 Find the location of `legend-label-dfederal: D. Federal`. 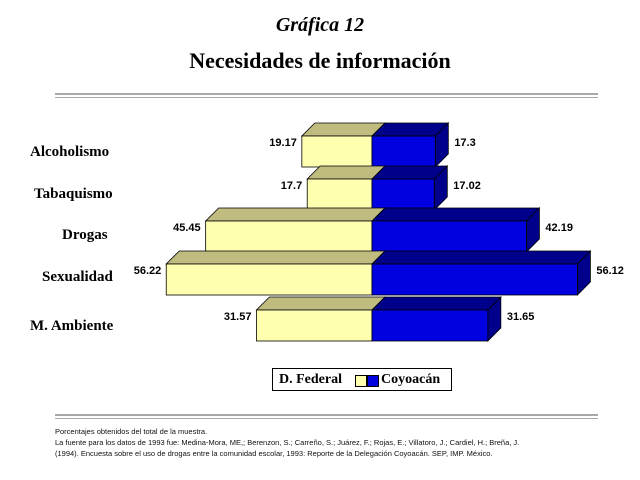

legend-label-dfederal: D. Federal is located at coordinates (310, 379).